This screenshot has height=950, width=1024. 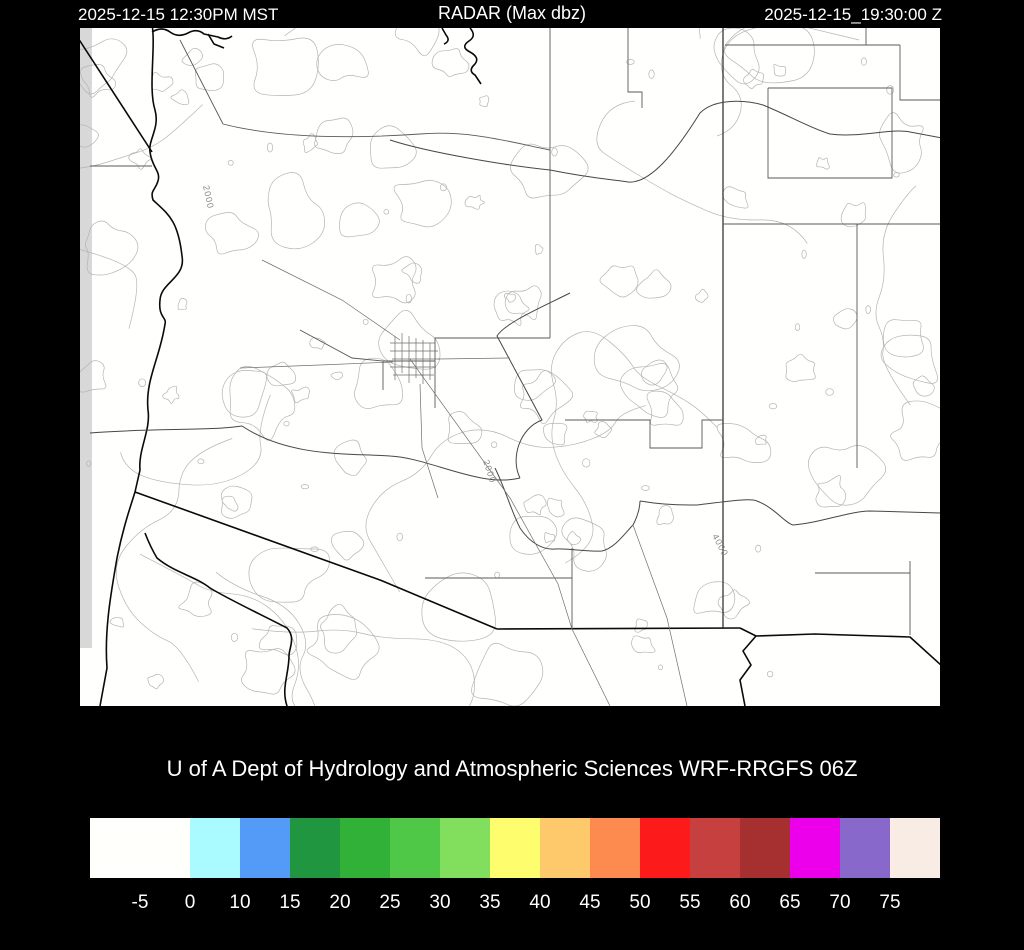 What do you see at coordinates (748, 666) in the screenshot?
I see `boundary-zigzag-south` at bounding box center [748, 666].